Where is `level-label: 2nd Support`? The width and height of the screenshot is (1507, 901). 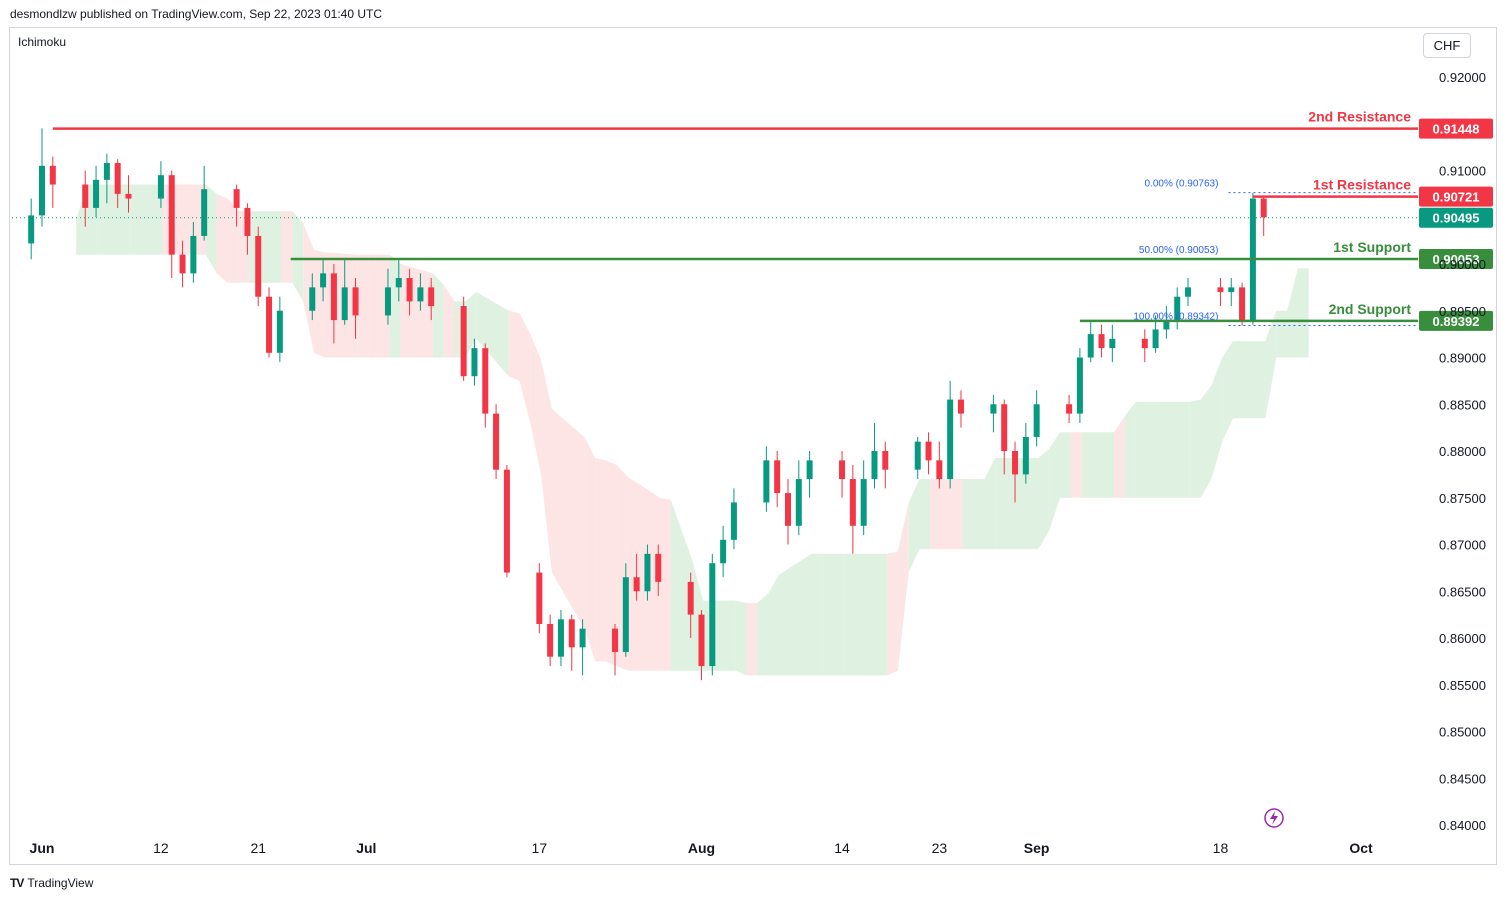
level-label: 2nd Support is located at coordinates (1370, 309).